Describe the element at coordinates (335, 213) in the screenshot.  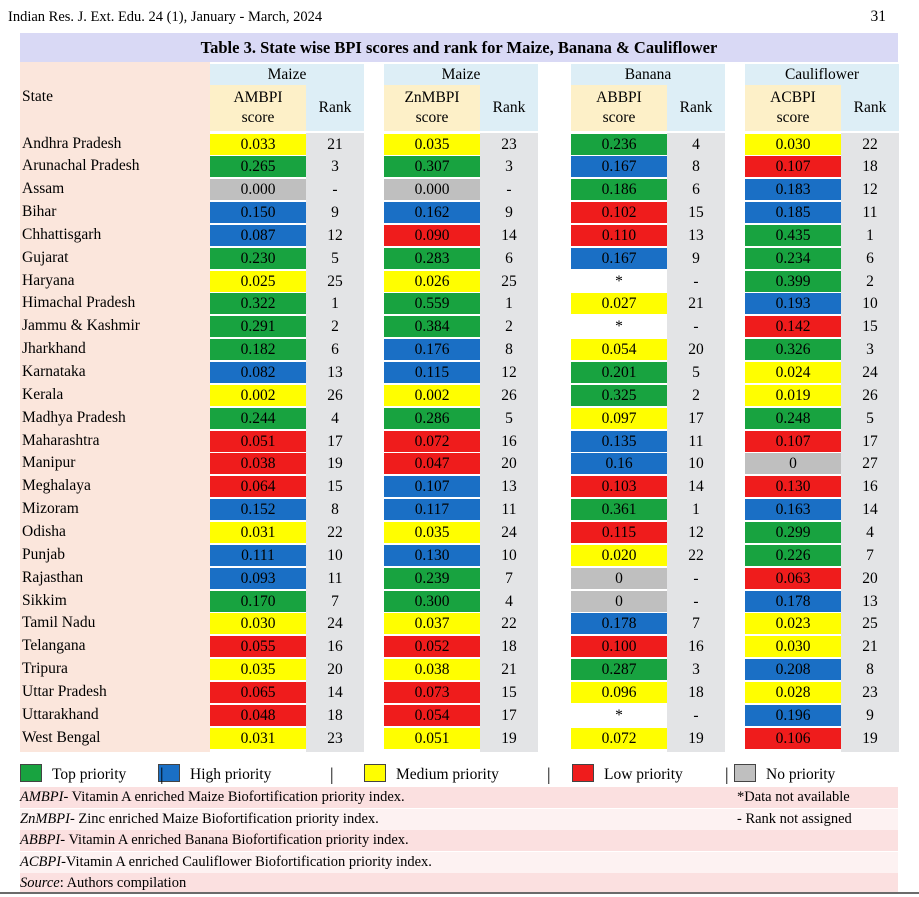
I see `rank-cell: 9` at that location.